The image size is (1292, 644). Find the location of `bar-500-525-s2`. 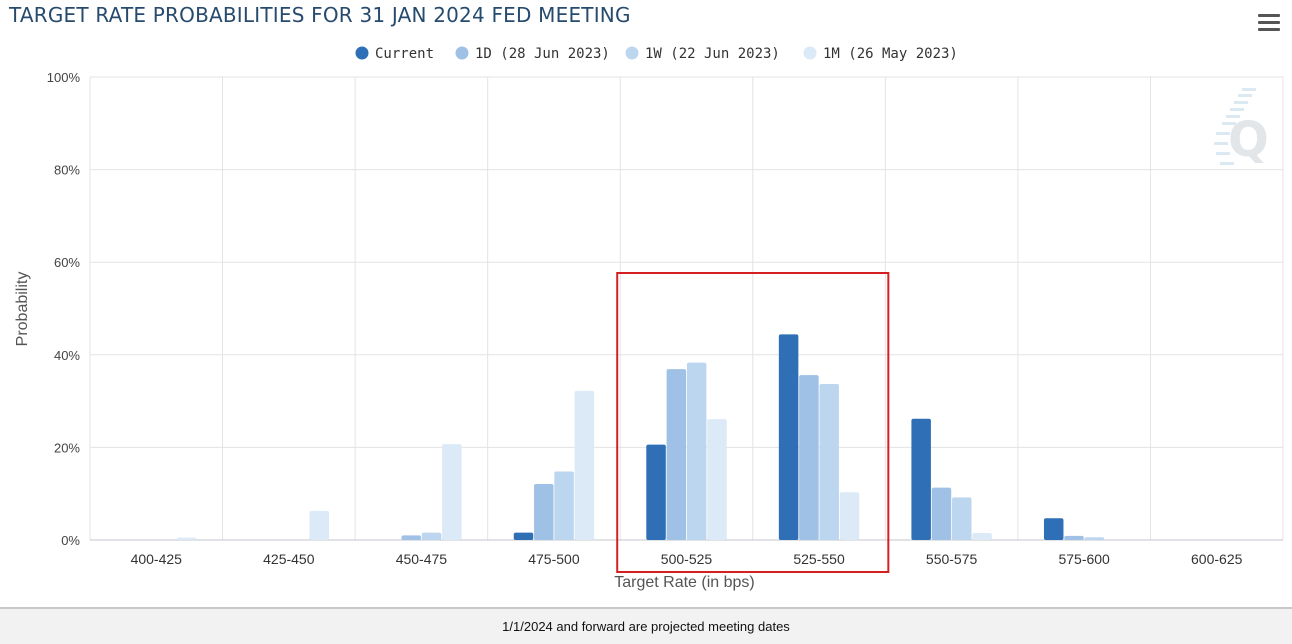

bar-500-525-s2 is located at coordinates (696, 451).